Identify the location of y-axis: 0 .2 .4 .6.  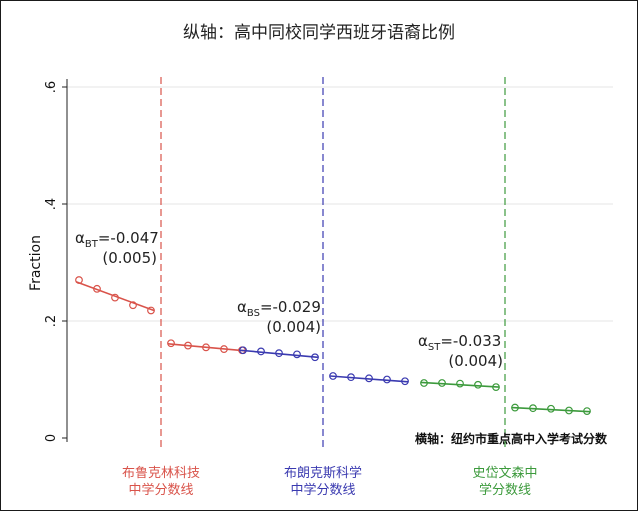
(56, 260).